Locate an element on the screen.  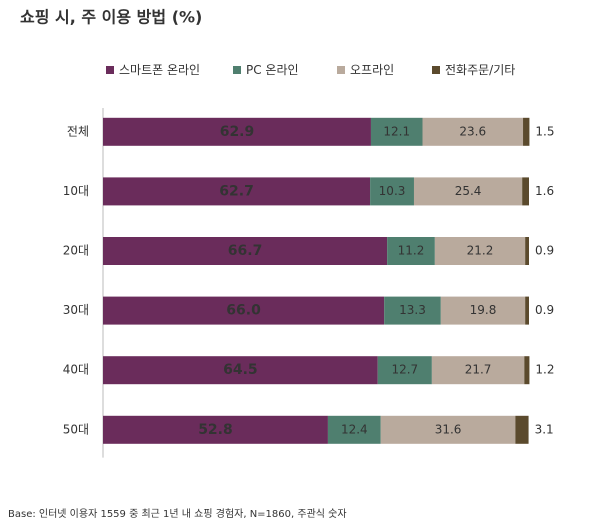
value-label: 12.1 is located at coordinates (396, 131).